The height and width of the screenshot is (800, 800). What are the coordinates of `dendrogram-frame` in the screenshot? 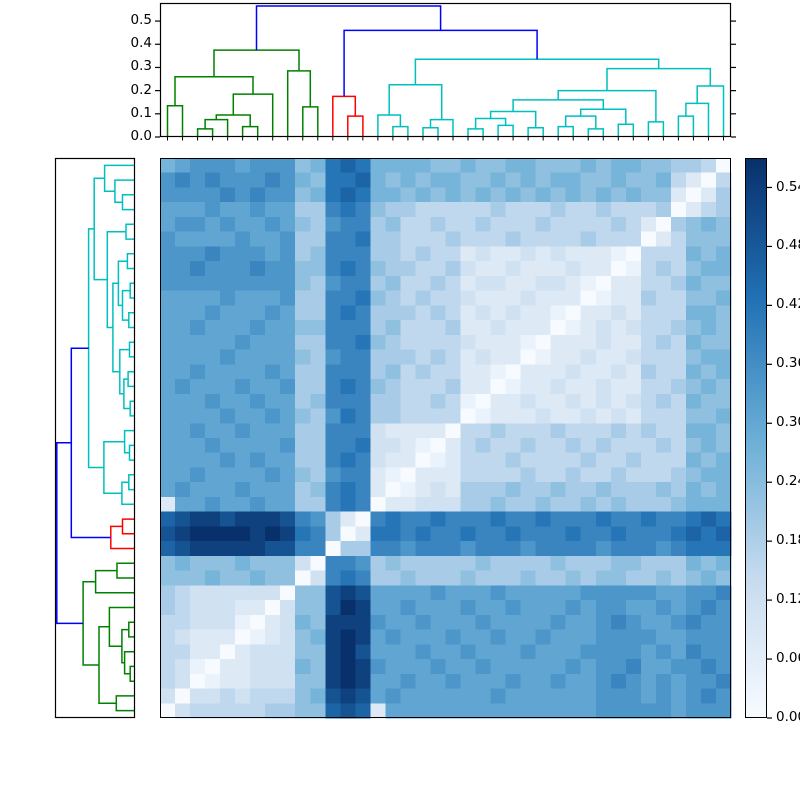 It's located at (445, 70).